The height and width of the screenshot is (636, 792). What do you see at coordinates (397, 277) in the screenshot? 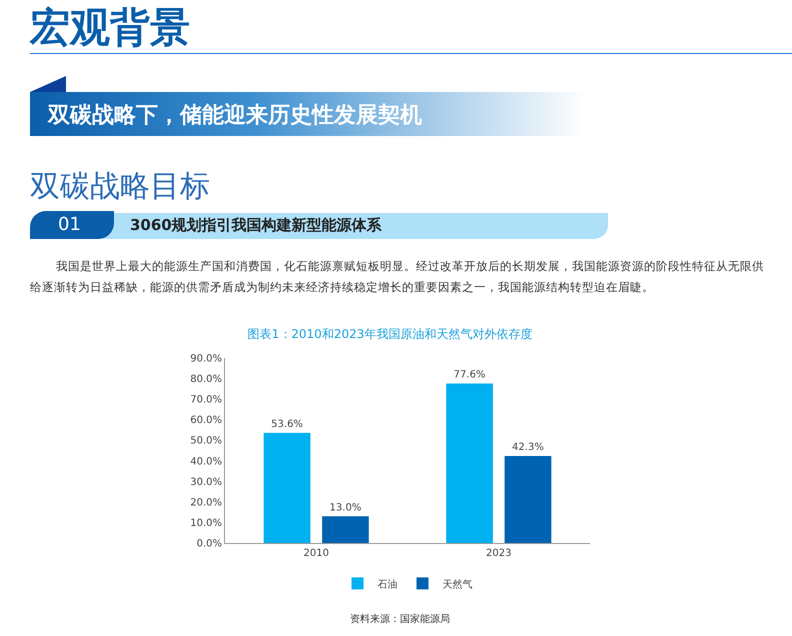
I see `text: 我国是世界上最大的能源生产国和消费国，化石能源禀赋短板明显。经过改革开放后的长期发展，我国能源资源的阶段性特征从无限供给逐渐转为日益稀缺，能源的供需矛盾成为制约未来经济持续稳定增长的重要因素之一，我国能源结构转型迫在眉睫。` at bounding box center [397, 277].